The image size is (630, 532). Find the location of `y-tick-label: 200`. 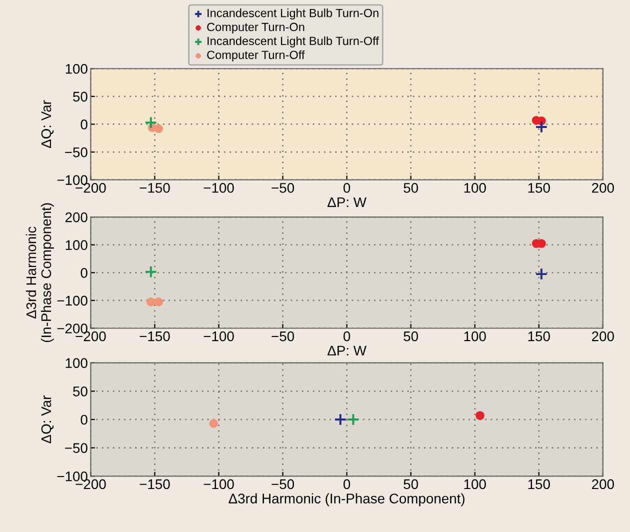

y-tick-label: 200 is located at coordinates (76, 217).